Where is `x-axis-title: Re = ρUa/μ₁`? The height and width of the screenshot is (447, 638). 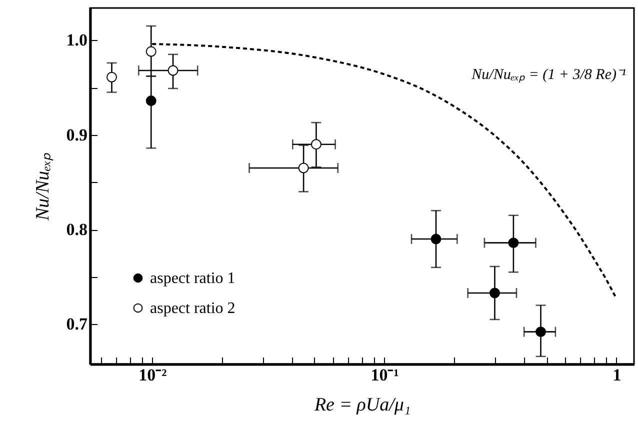 x-axis-title: Re = ρUa/μ₁ is located at coordinates (362, 405).